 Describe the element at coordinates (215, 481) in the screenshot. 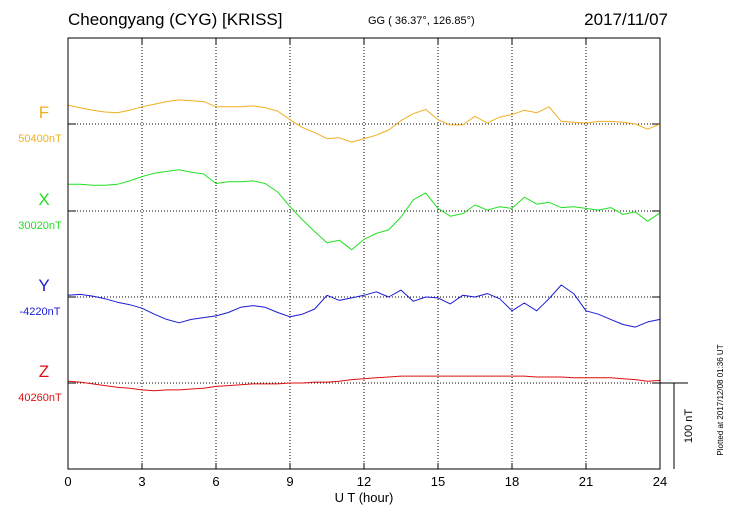

I see `x-tick-label: 6` at that location.